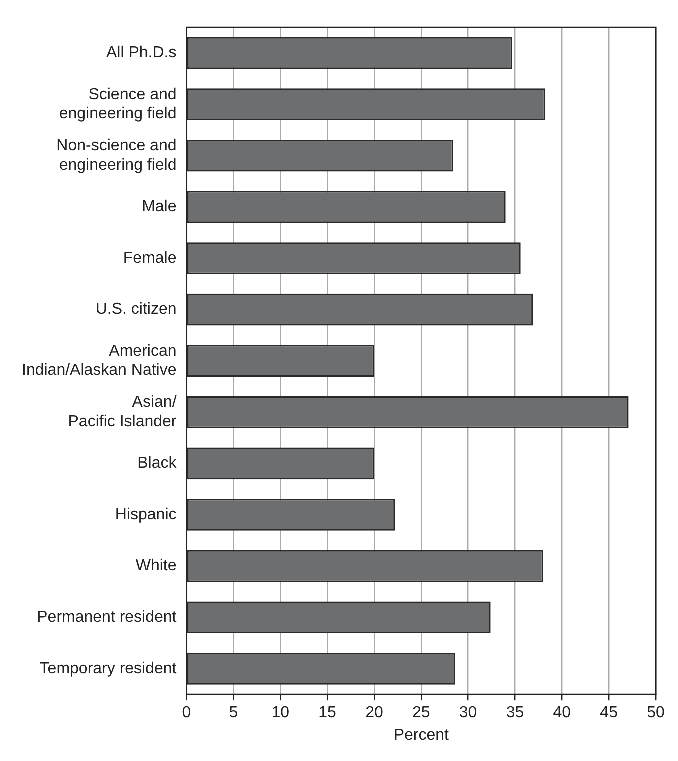  I want to click on x-tick-label: 35, so click(515, 713).